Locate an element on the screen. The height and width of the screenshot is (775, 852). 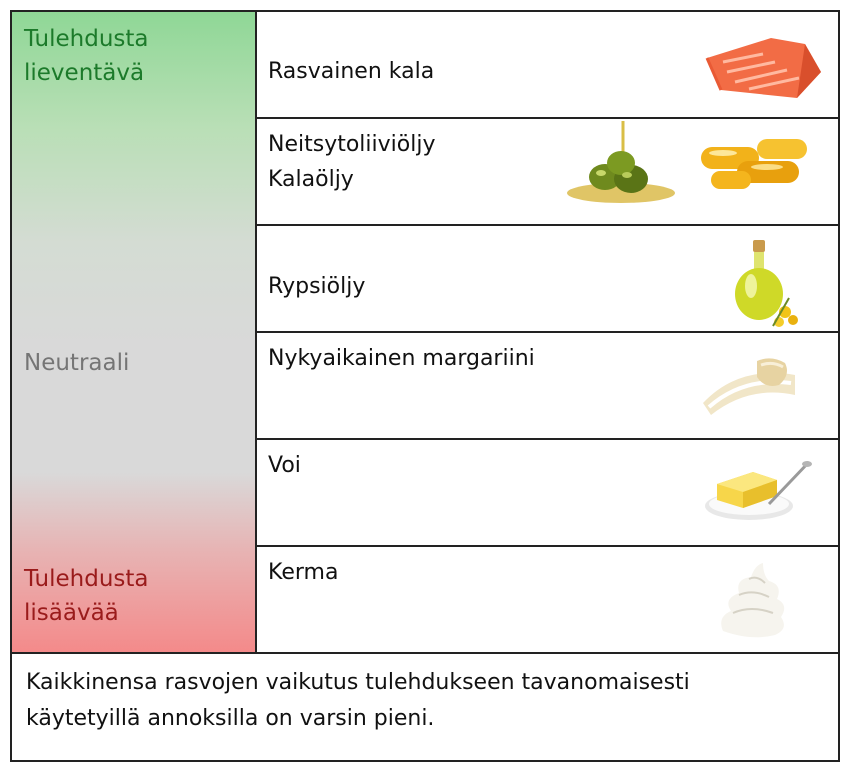
food-row: Rasvainen kala is located at coordinates (547, 65).